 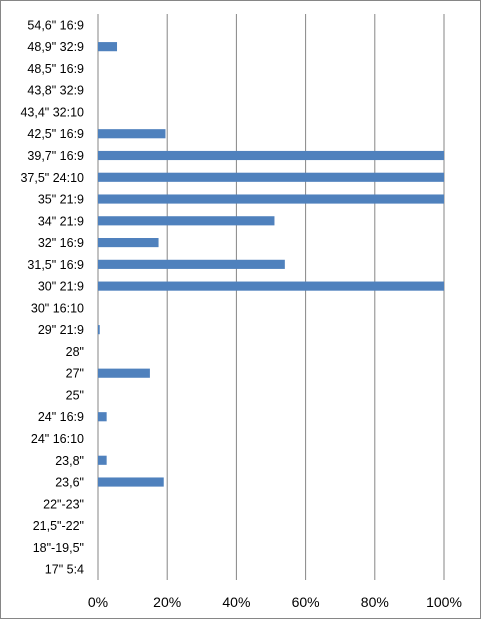 What do you see at coordinates (58, 526) in the screenshot?
I see `category-label: 21,5"-22"` at bounding box center [58, 526].